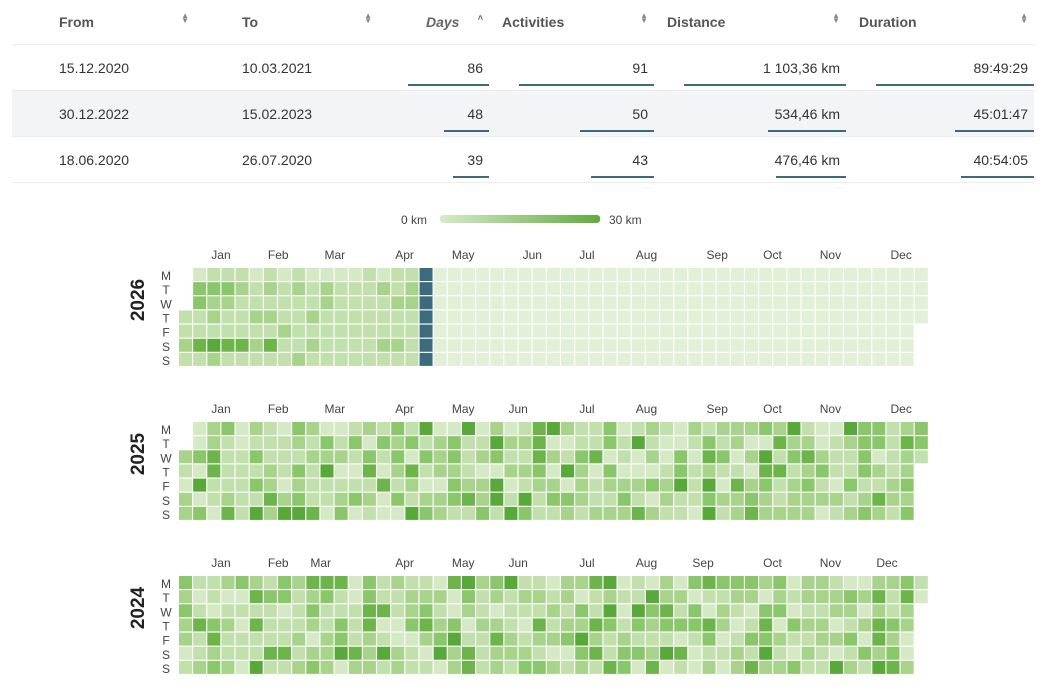 The image size is (1042, 687). I want to click on column-header-days: Days ˄, so click(433, 22).